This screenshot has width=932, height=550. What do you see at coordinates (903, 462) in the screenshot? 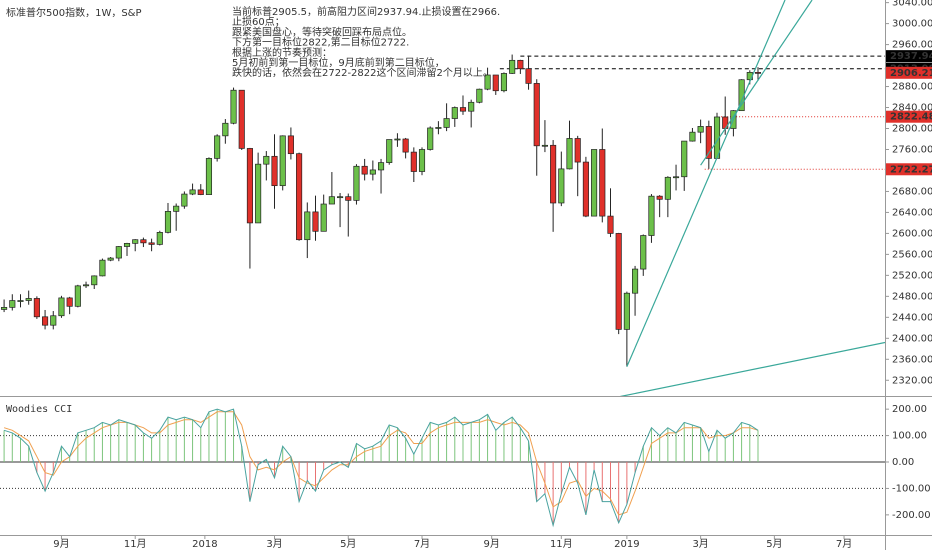
I see `y-tick-label: 0.00` at bounding box center [903, 462].